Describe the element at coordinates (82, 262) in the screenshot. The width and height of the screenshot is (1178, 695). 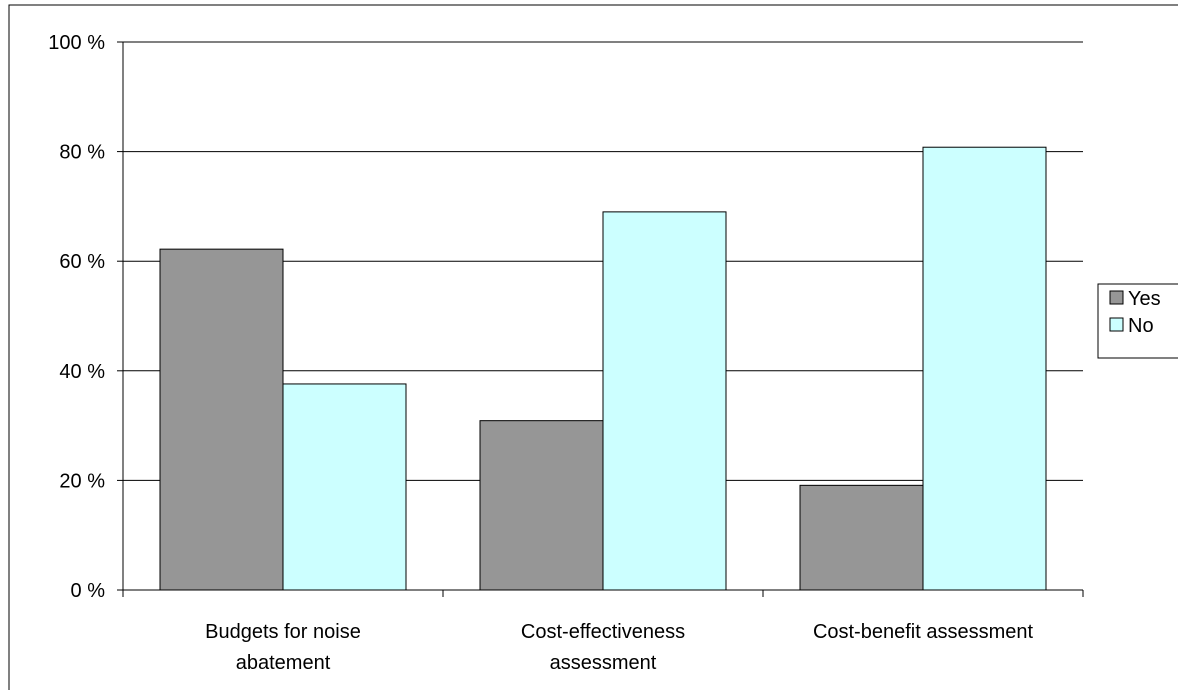
I see `y-tick-label: 60 %` at that location.